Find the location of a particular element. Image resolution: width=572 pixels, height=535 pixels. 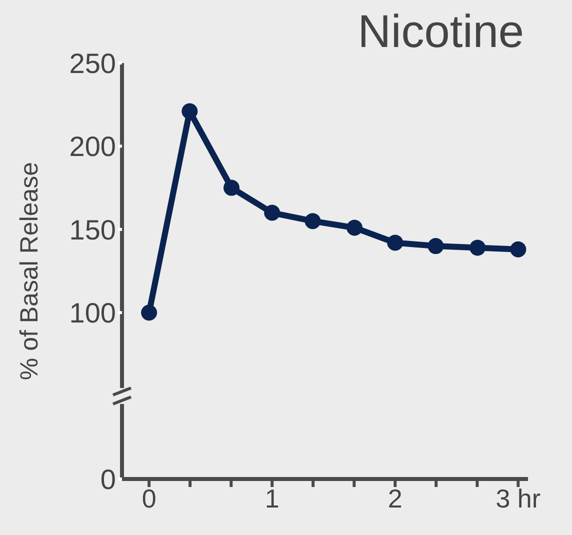

x-tick-label: 0 is located at coordinates (149, 498).